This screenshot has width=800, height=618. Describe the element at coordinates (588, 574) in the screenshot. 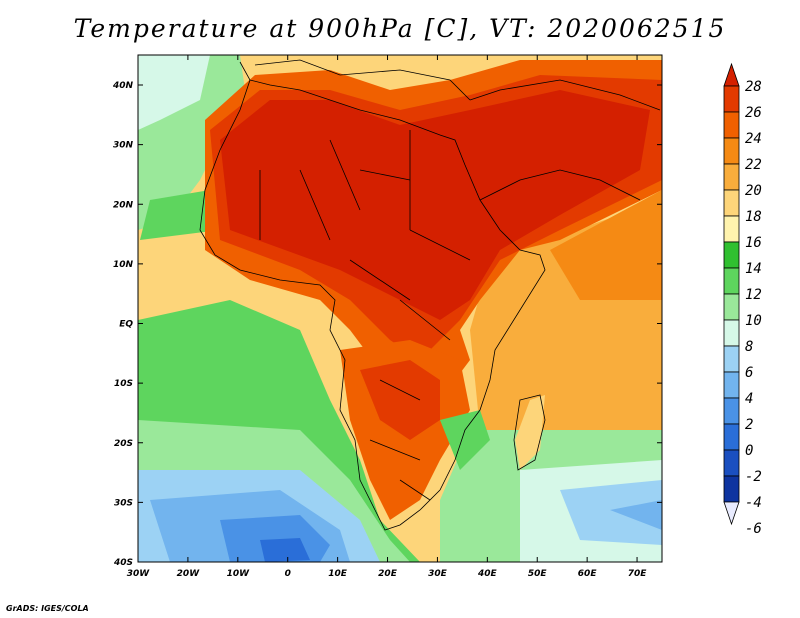

I see `lon-tick-label: 60E` at that location.